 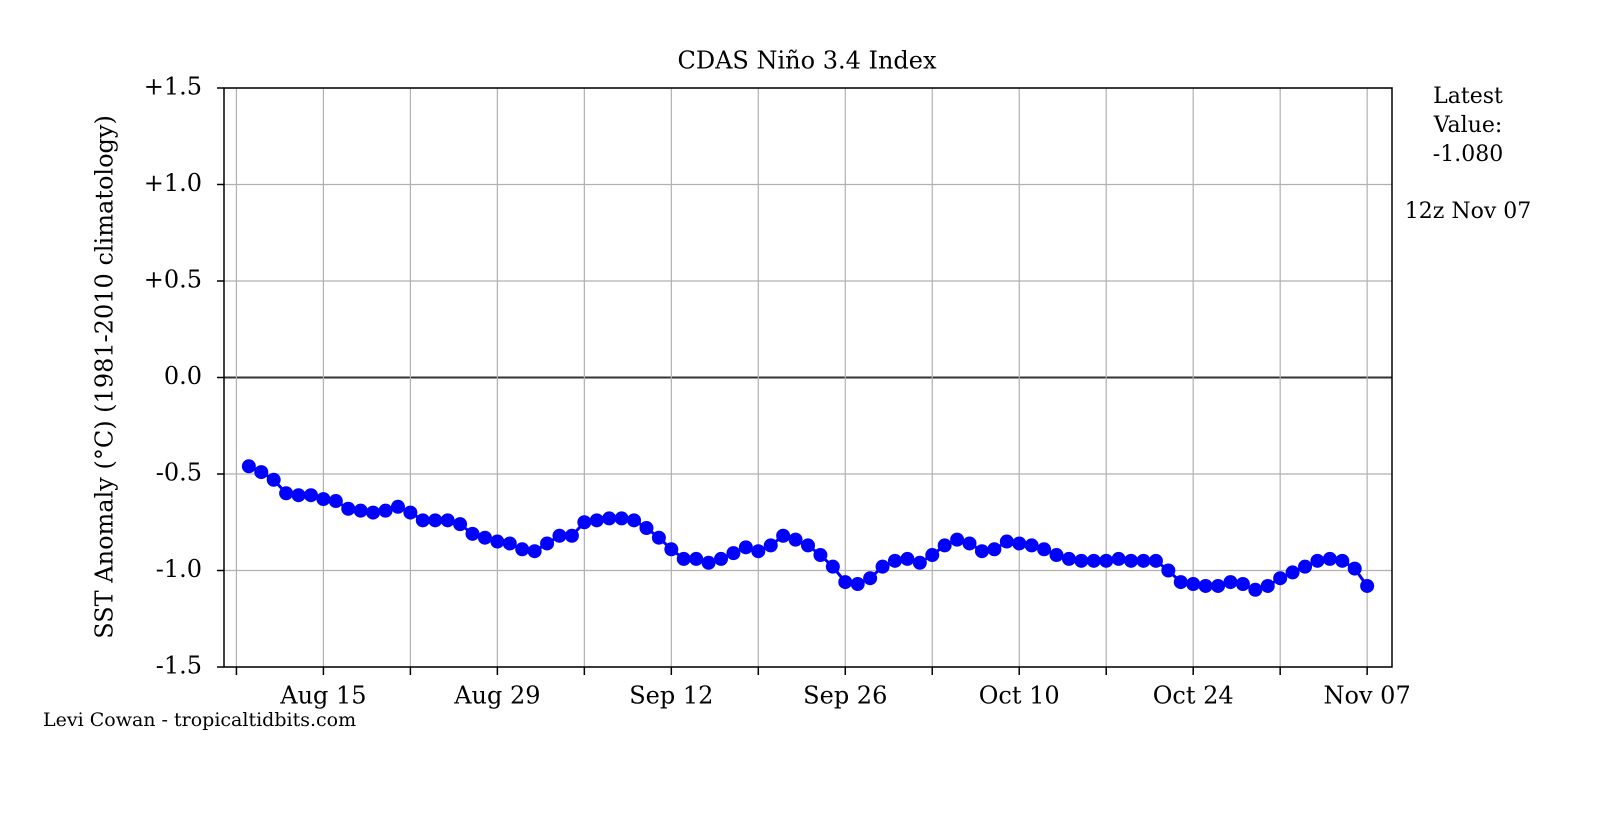 I want to click on y-tick-label: 0.0, so click(x=183, y=376).